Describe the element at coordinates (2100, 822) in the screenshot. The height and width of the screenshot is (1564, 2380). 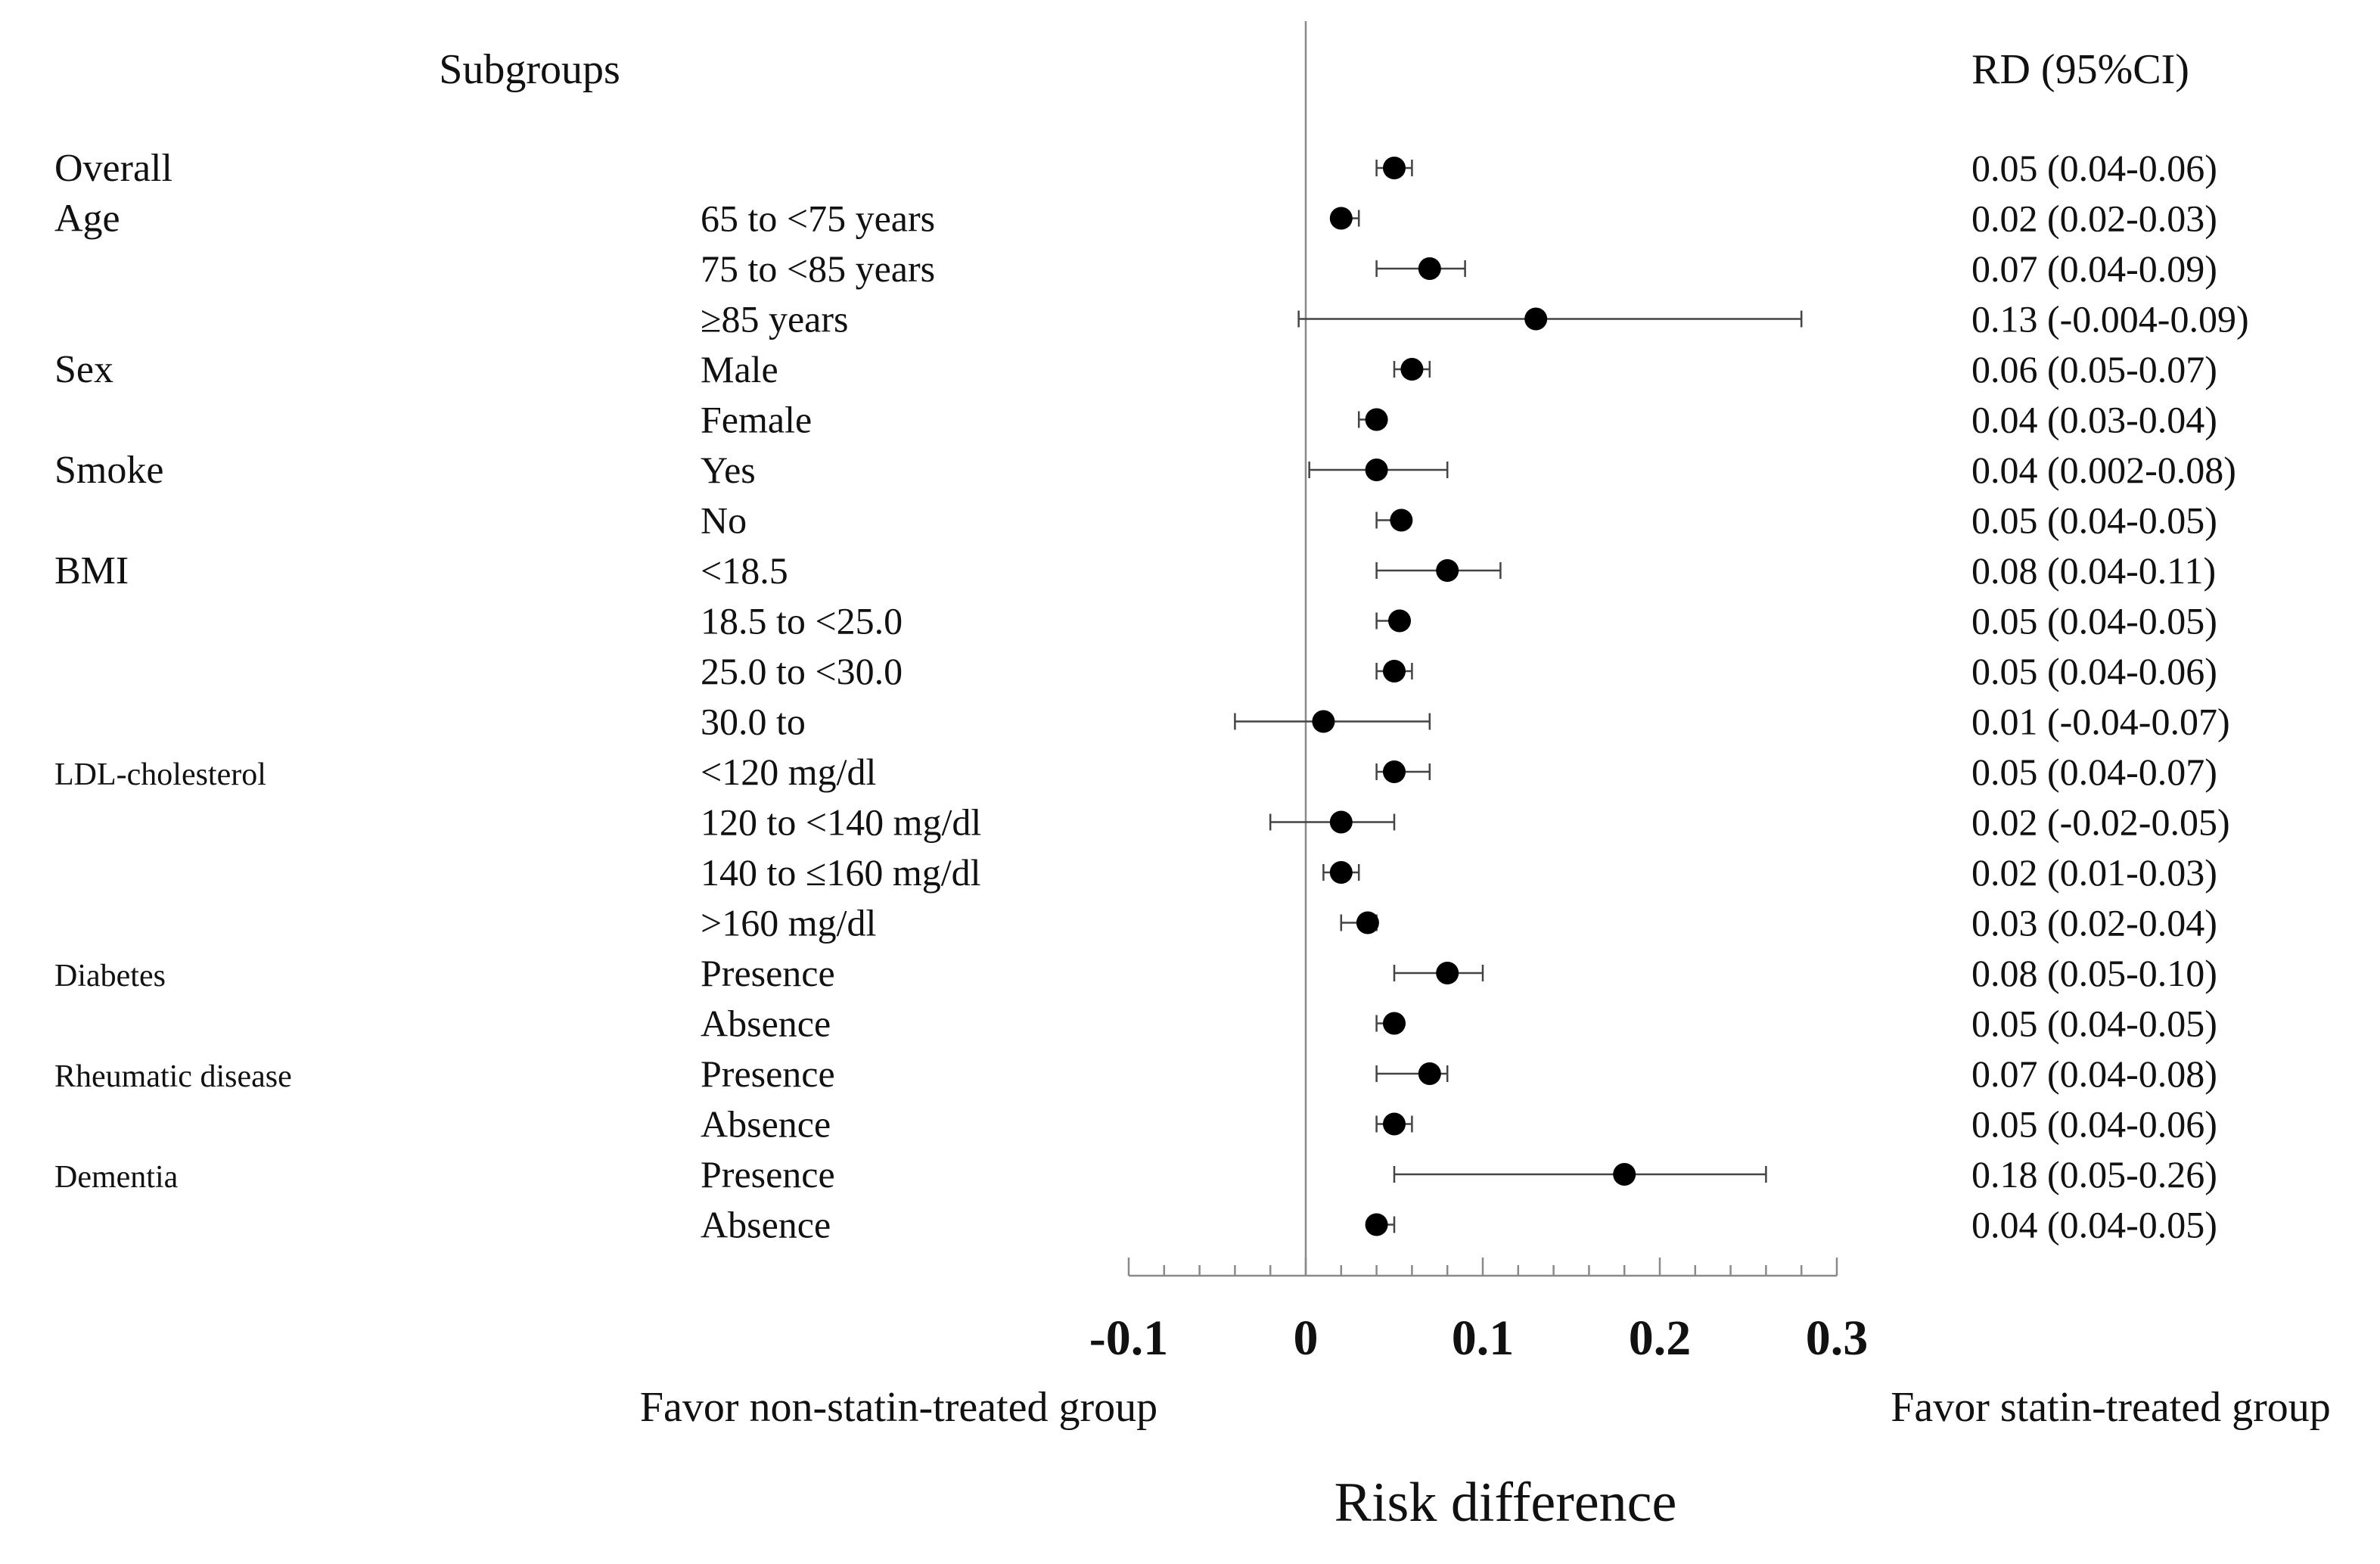
I see `rd-ci-value: 0.02 (-0.02-0.05)` at that location.